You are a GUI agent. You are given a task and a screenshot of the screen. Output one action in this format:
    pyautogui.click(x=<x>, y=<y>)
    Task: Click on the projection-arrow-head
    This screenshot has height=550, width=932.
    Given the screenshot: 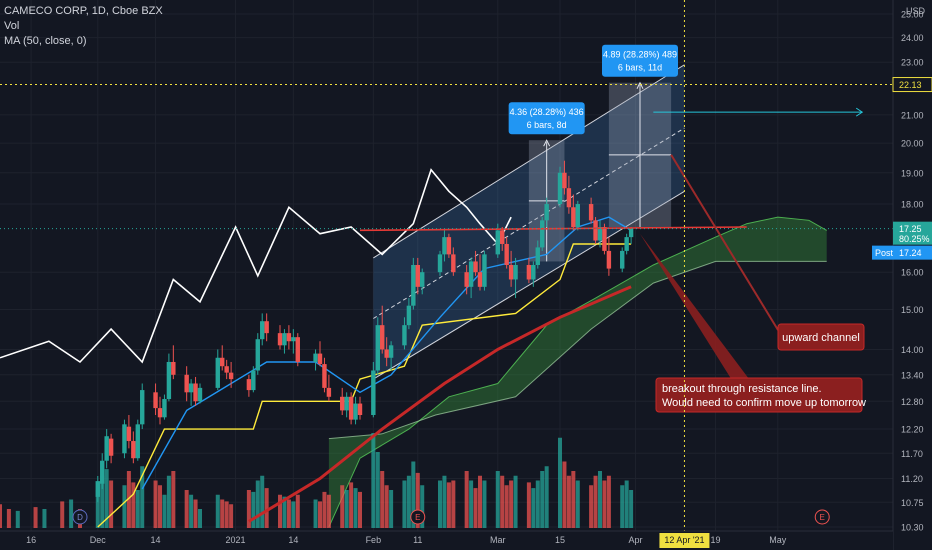 What is the action you would take?
    pyautogui.click(x=859, y=112)
    